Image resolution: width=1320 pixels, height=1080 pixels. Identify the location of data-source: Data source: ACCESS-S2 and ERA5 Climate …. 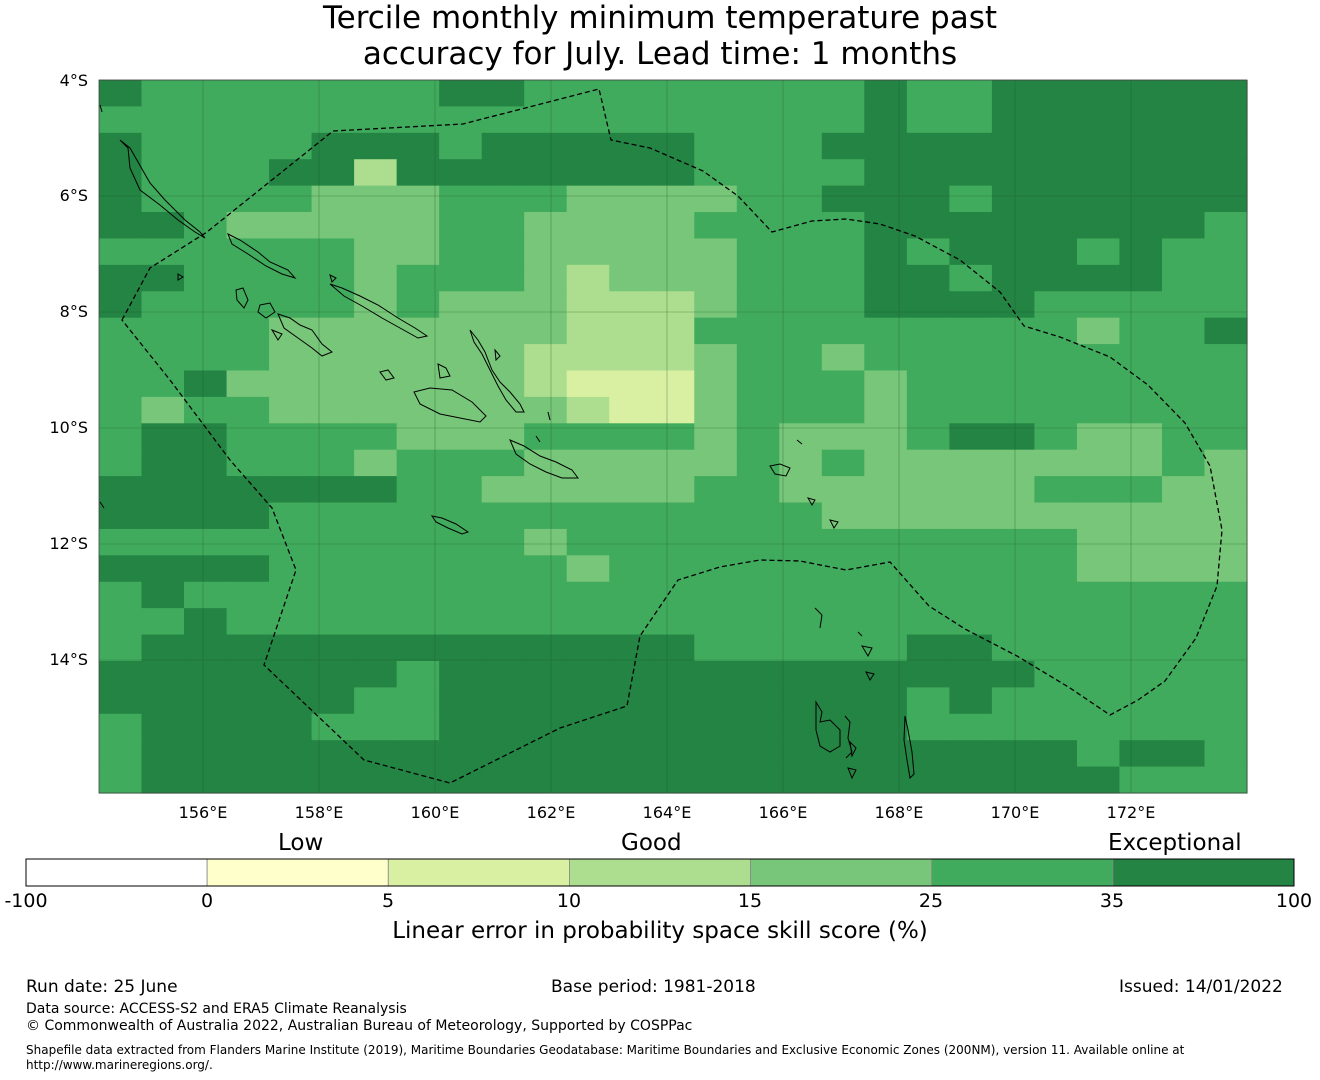
(216, 1009).